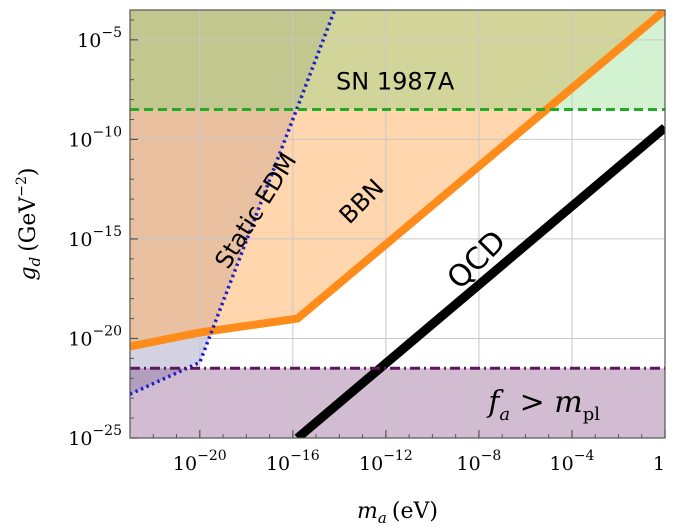  Describe the element at coordinates (200, 461) in the screenshot. I see `x-tick-label: 10⁻²⁰` at that location.